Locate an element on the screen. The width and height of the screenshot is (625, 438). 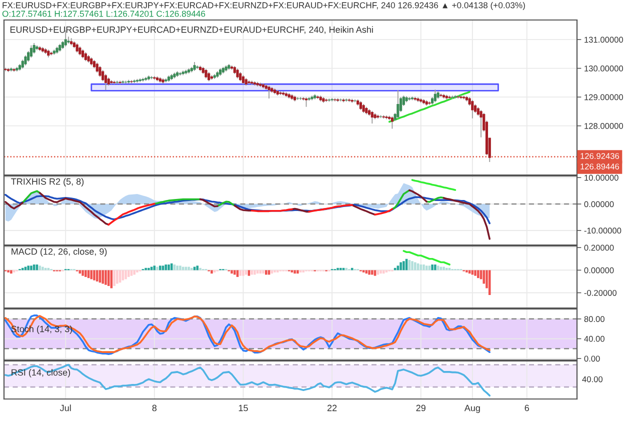
y-tick-label: 128.00000 is located at coordinates (604, 126).